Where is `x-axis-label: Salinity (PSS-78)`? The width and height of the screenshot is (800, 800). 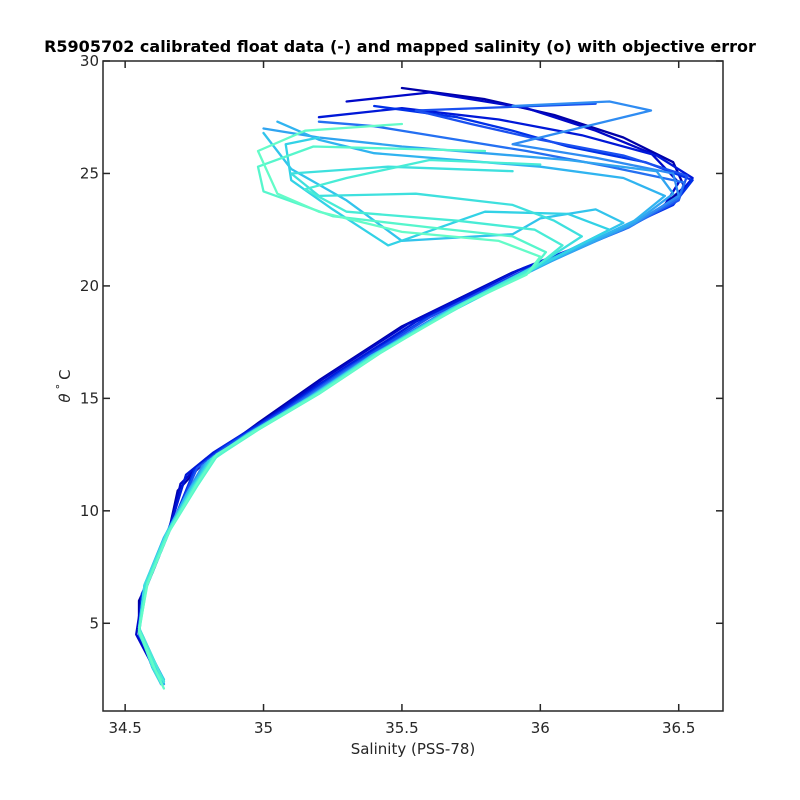 x-axis-label: Salinity (PSS-78) is located at coordinates (413, 749).